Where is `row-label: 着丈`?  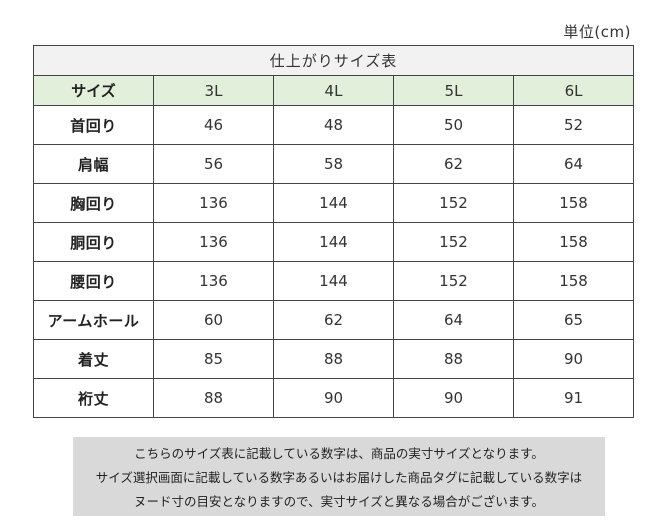
row-label: 着丈 is located at coordinates (93, 359).